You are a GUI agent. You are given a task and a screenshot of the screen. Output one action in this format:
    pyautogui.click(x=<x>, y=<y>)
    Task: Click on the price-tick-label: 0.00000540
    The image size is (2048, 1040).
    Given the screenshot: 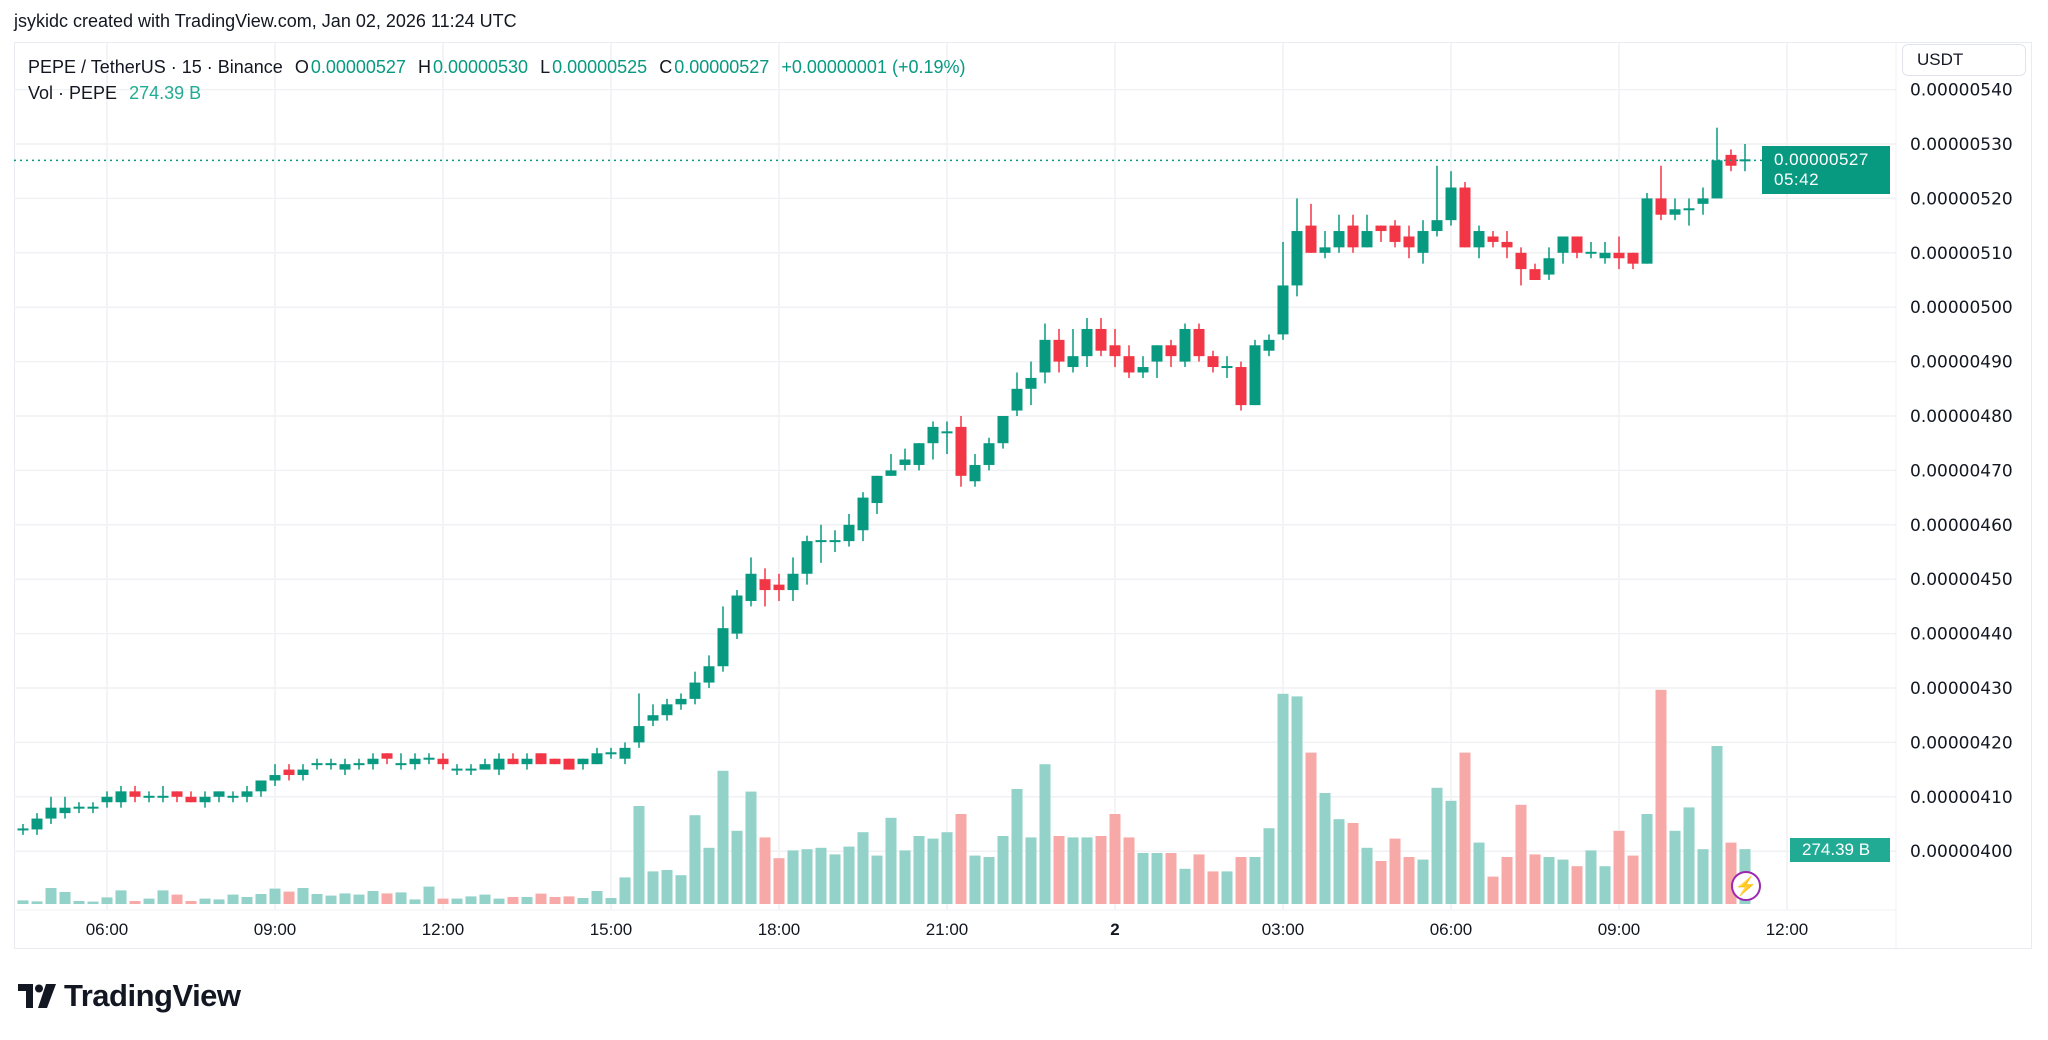 What is the action you would take?
    pyautogui.click(x=1961, y=91)
    